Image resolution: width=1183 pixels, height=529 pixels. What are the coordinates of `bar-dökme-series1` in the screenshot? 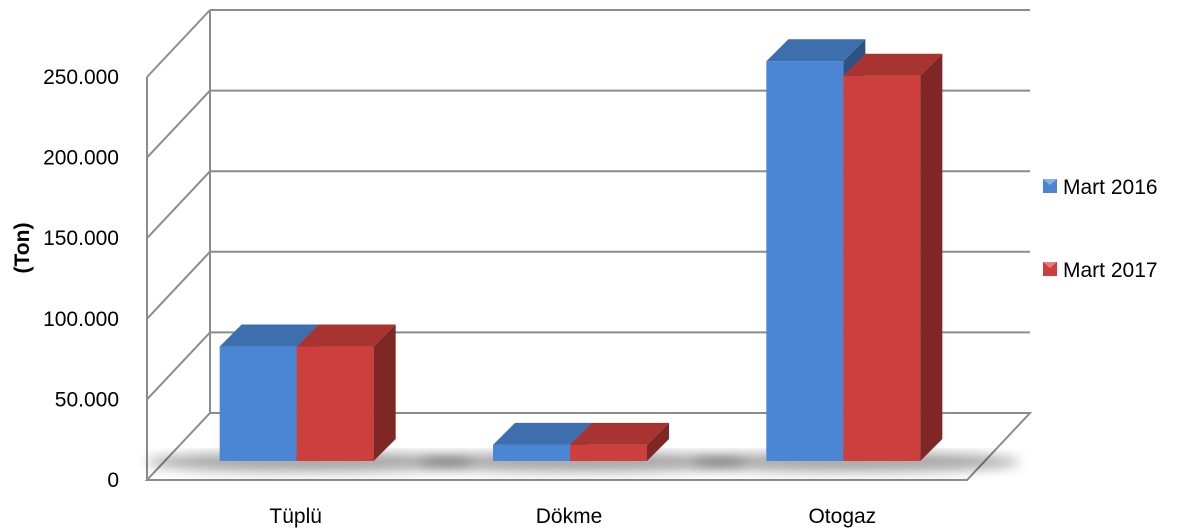 It's located at (542, 441).